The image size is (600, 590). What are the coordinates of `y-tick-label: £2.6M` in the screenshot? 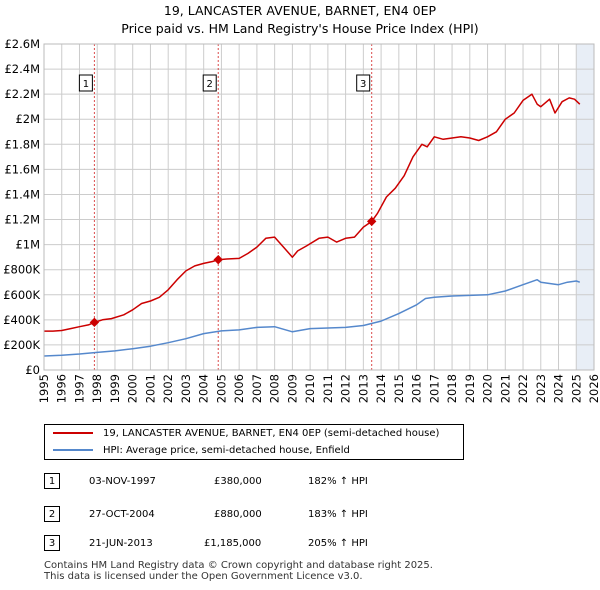 It's located at (22, 44).